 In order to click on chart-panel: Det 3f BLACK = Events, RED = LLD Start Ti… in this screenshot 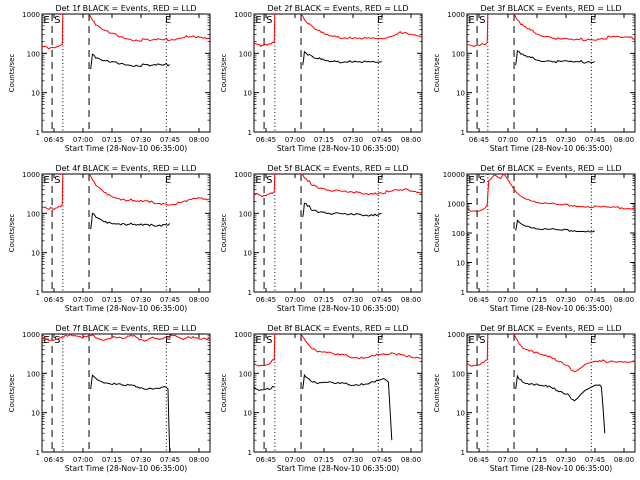, I will do `click(534, 78)`.